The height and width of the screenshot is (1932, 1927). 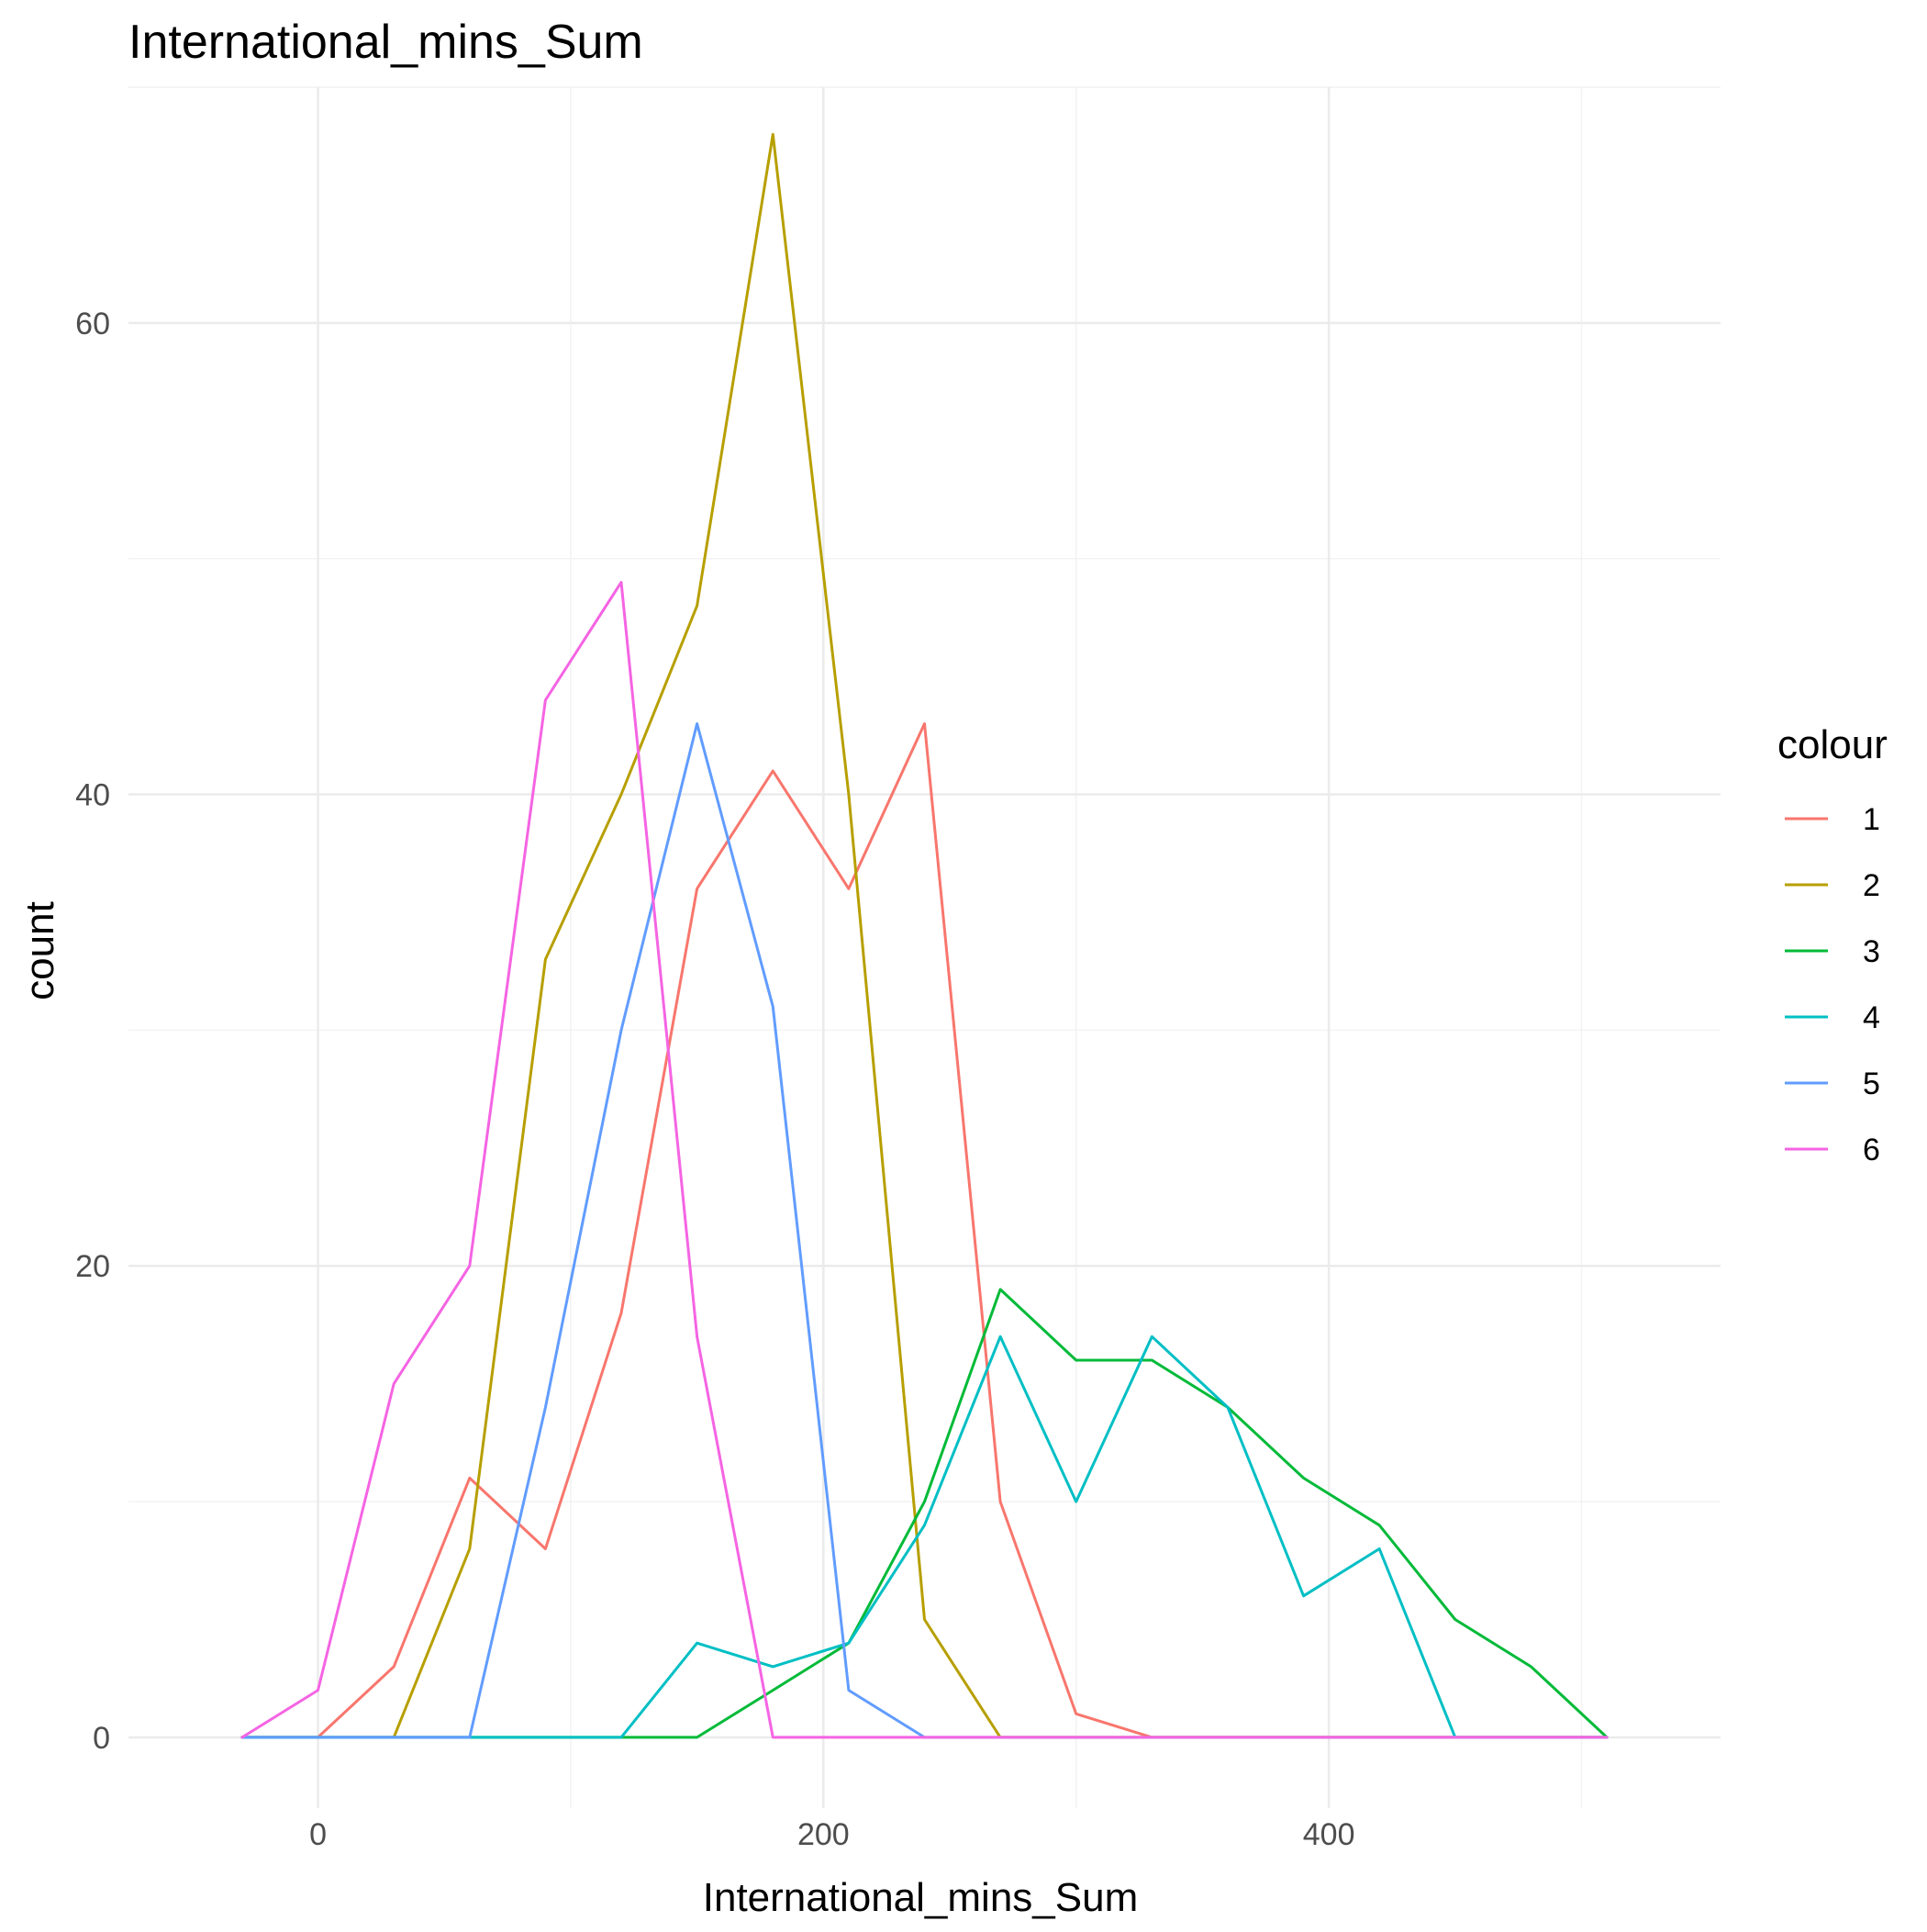 I want to click on y-tick-label: 60, so click(x=92, y=324).